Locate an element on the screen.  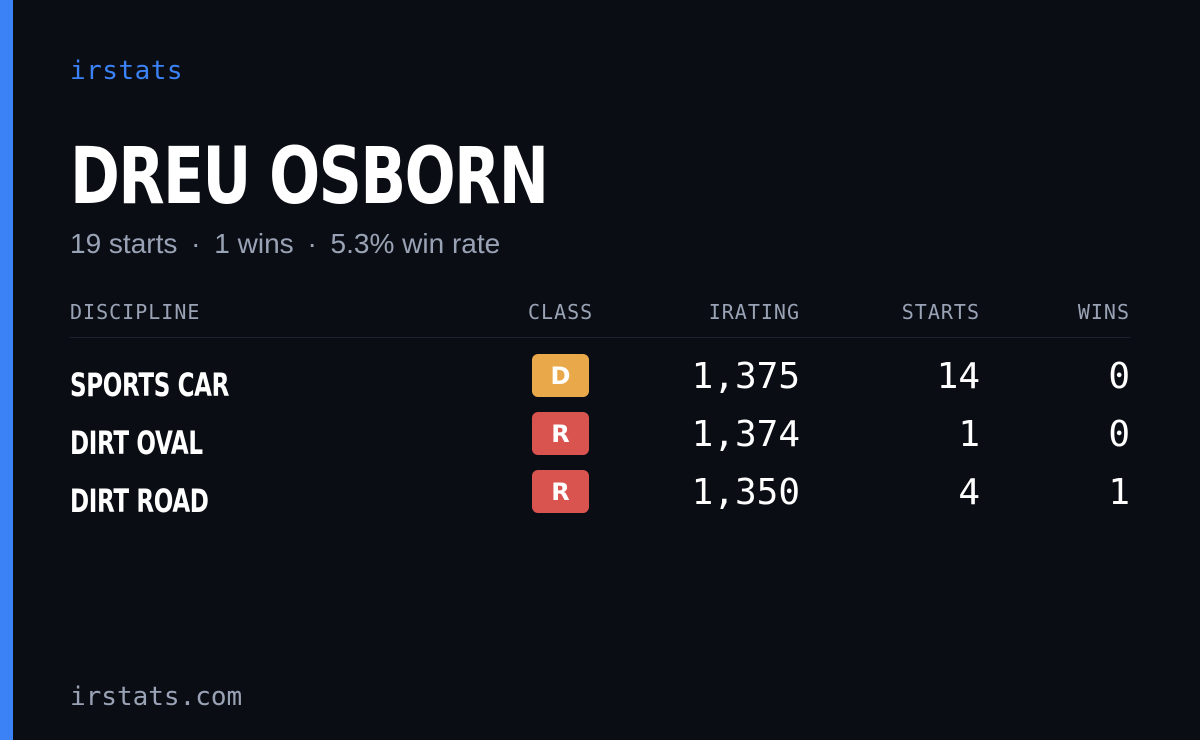
row-starts: 4 is located at coordinates (969, 492).